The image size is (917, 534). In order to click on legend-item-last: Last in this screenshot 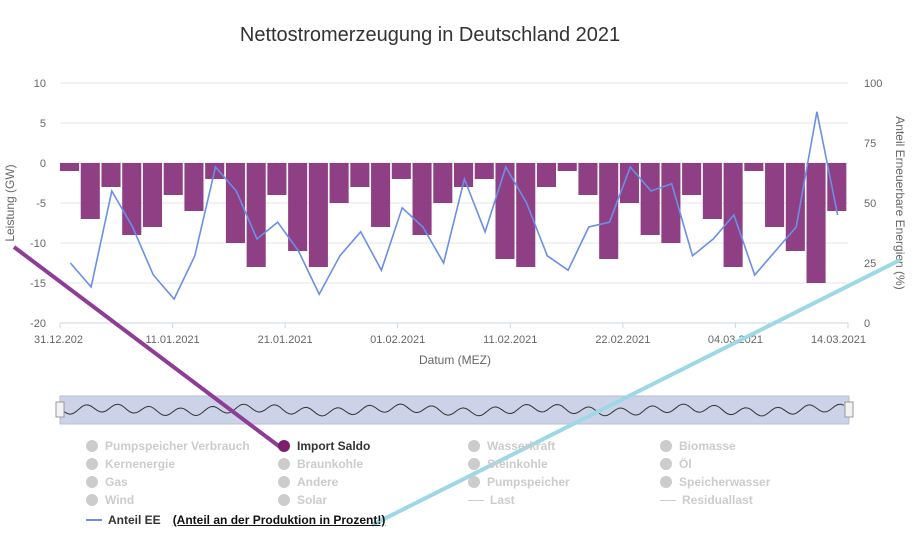, I will do `click(491, 500)`.